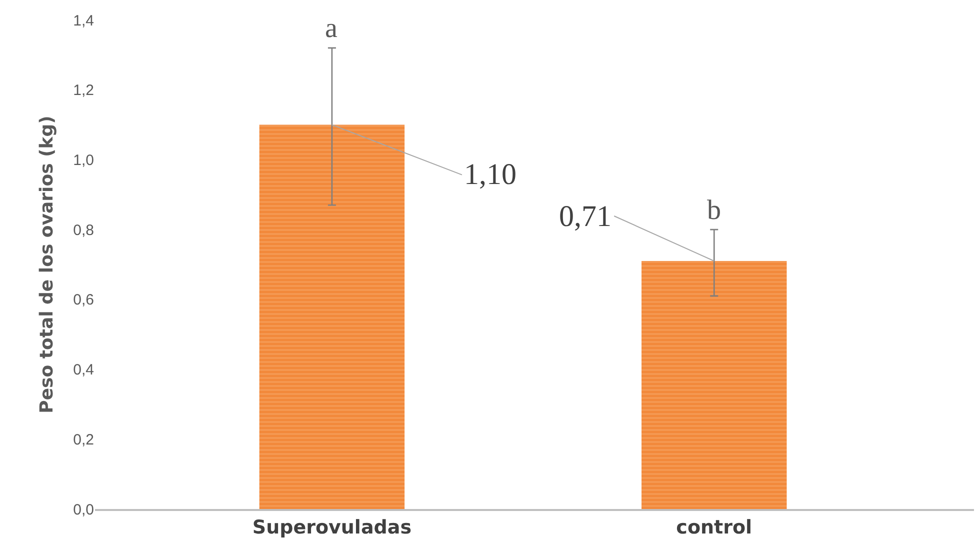 This screenshot has height=554, width=979. I want to click on y-tick-label: 0,4, so click(83, 370).